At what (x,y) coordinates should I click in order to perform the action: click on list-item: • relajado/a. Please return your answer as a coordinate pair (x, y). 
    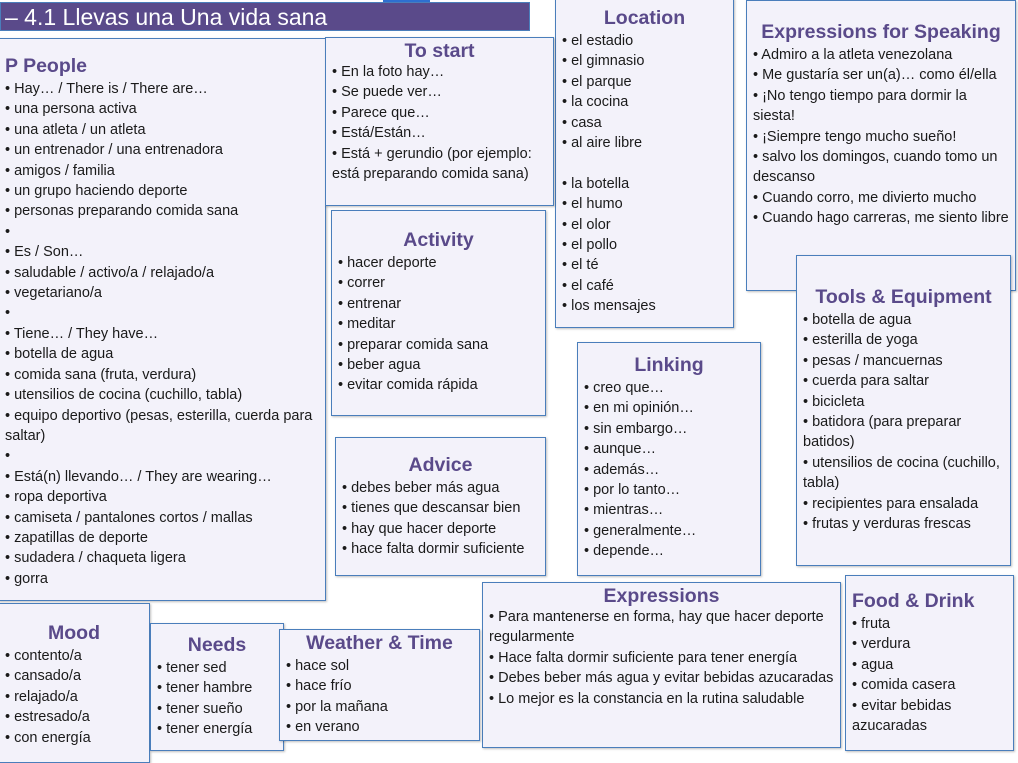
    Looking at the image, I should click on (41, 696).